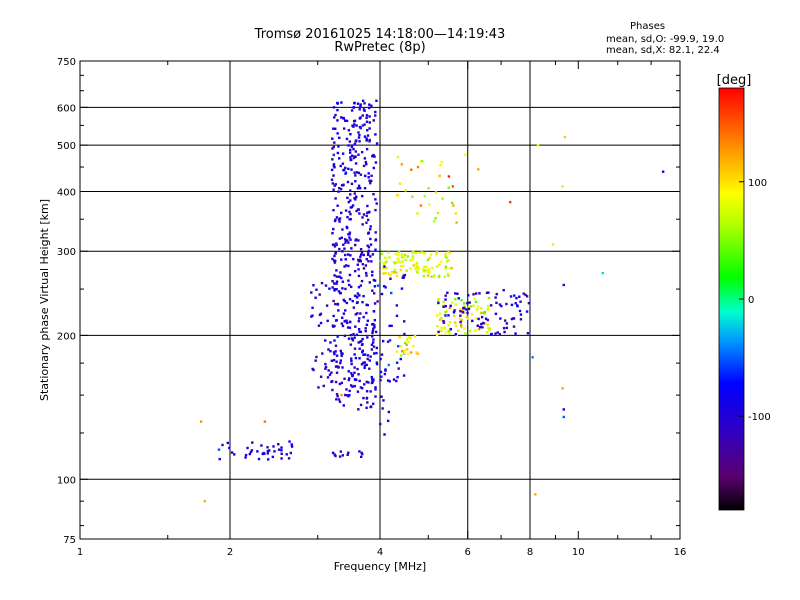  Describe the element at coordinates (744, 292) in the screenshot. I see `colorbar: [deg] 100 0 -100` at that location.